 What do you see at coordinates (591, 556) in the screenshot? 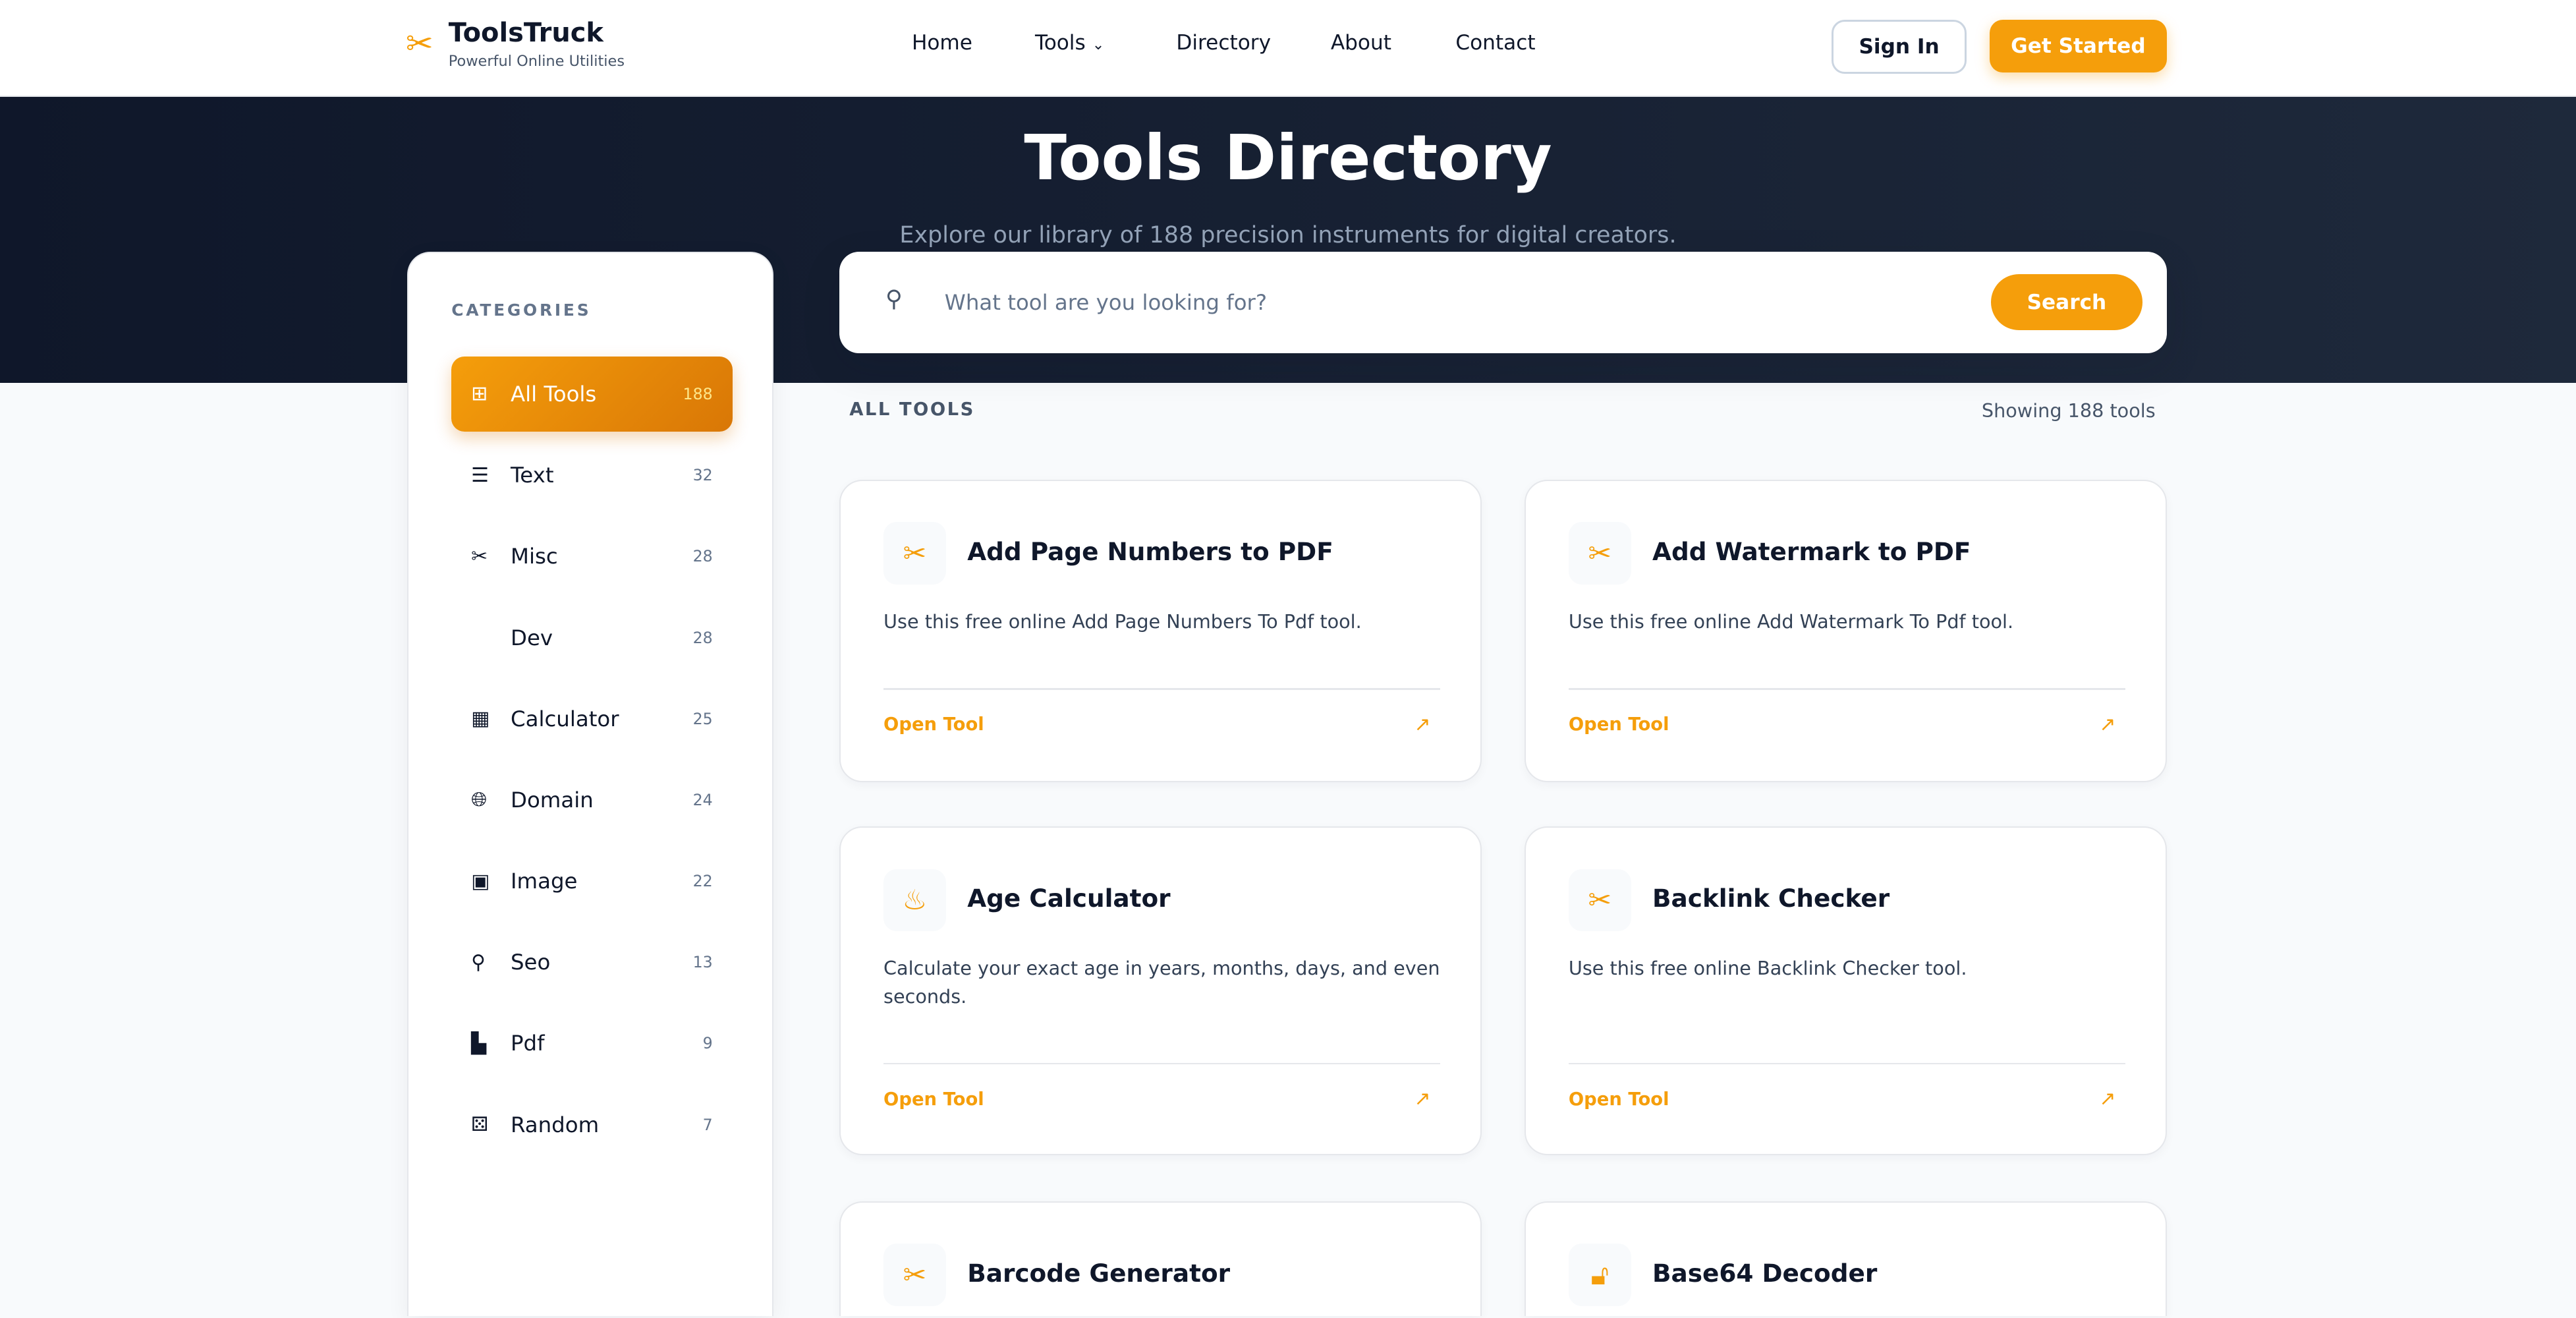
I see `sidebar-item-misc: ✂ Misc 28` at bounding box center [591, 556].